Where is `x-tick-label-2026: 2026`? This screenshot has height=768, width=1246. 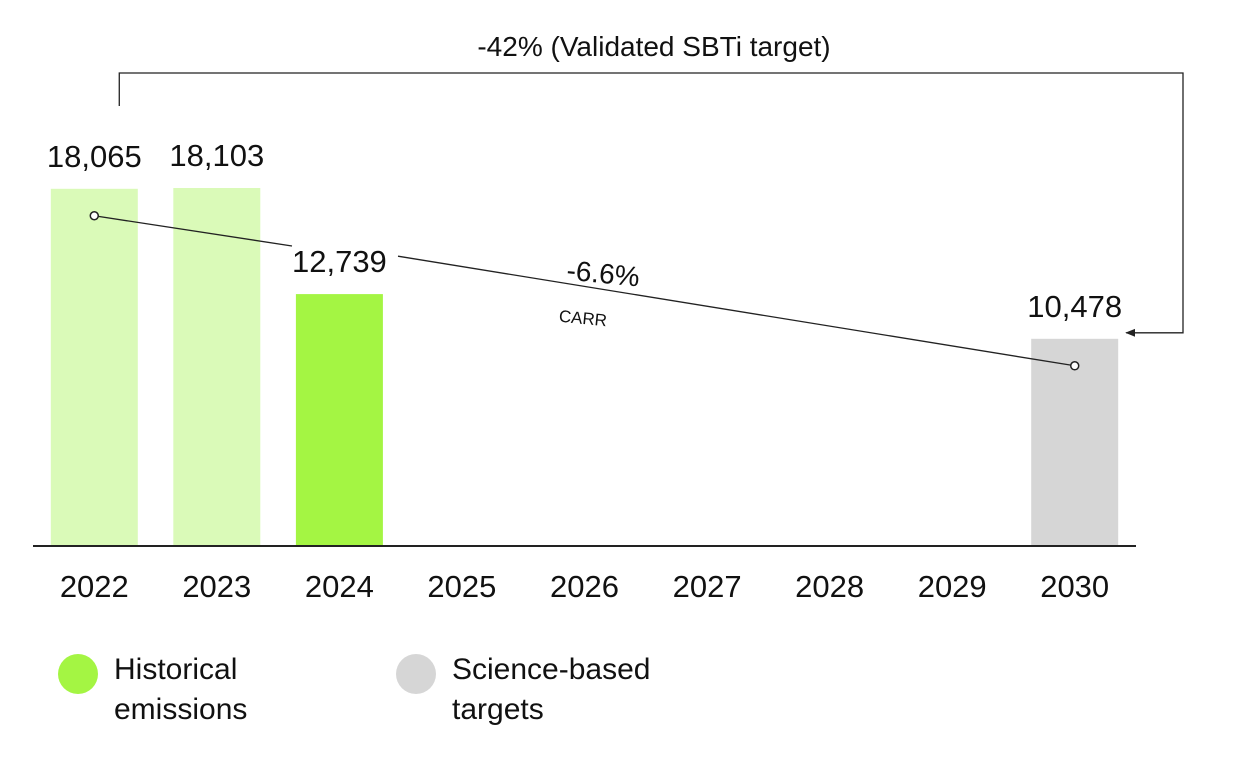 x-tick-label-2026: 2026 is located at coordinates (584, 586).